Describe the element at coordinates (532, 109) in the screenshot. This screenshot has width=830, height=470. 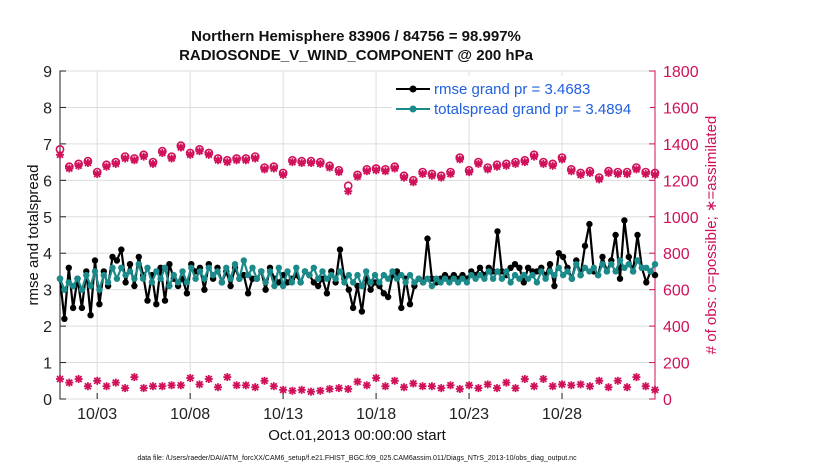
I see `legend-spread-label: totalspread grand pr = 3.4894` at that location.